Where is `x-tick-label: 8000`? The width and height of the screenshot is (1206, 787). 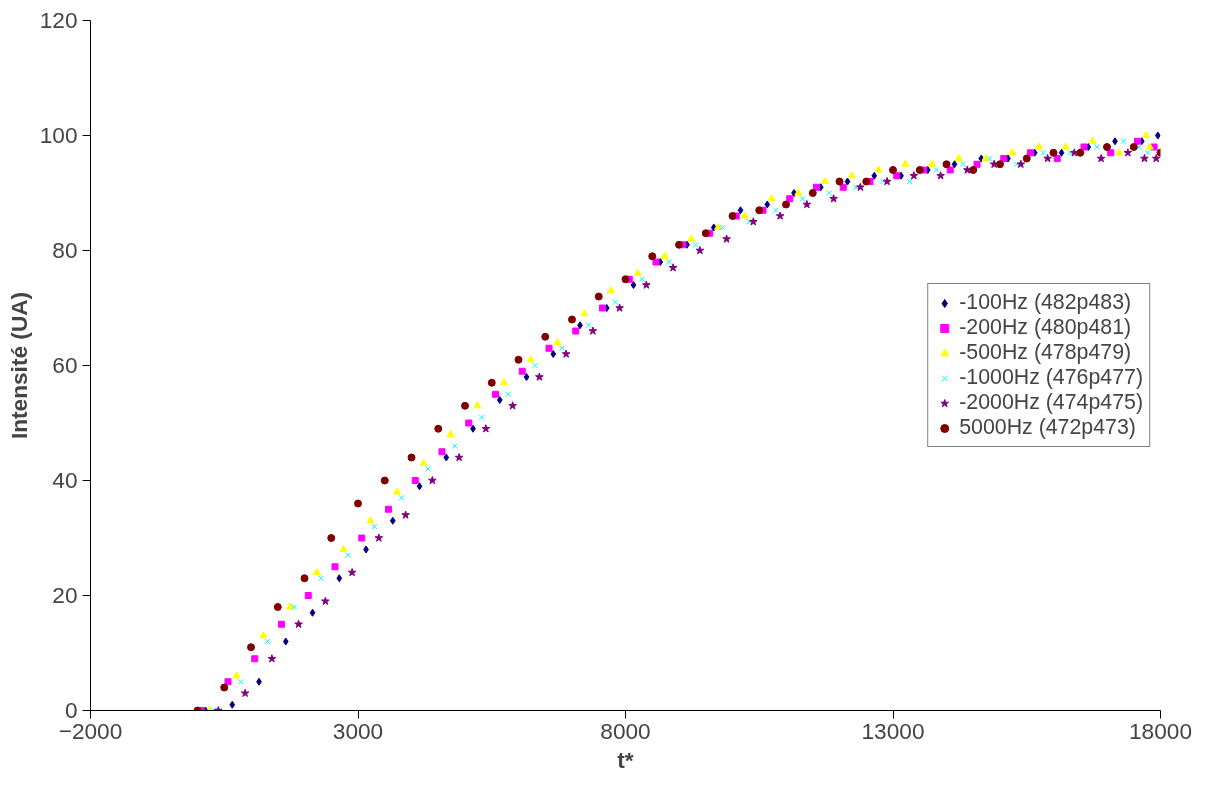 x-tick-label: 8000 is located at coordinates (625, 730).